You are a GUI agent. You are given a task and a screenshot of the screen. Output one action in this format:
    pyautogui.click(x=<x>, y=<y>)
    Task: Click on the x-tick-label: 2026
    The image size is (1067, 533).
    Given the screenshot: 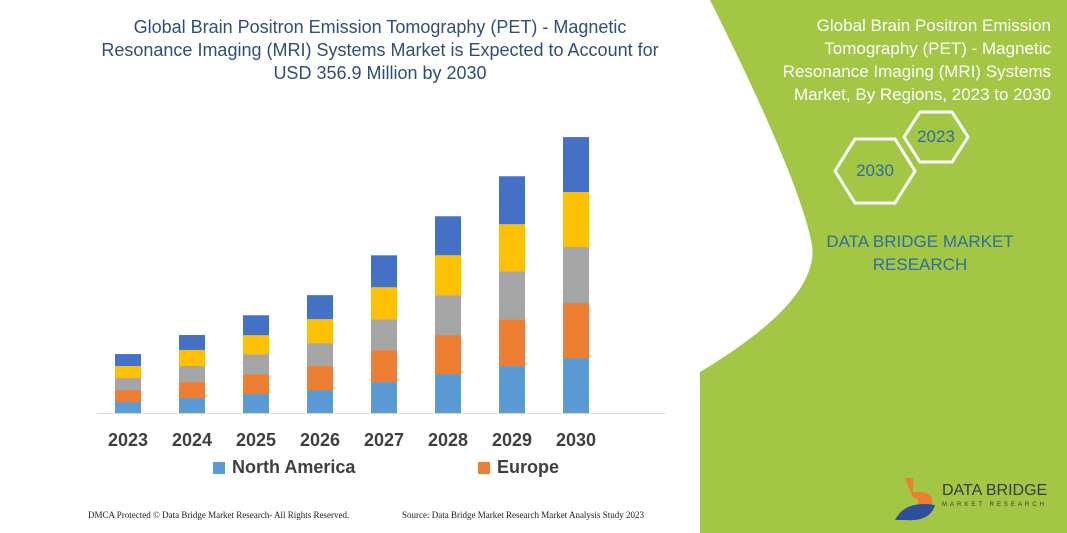 What is the action you would take?
    pyautogui.click(x=320, y=440)
    